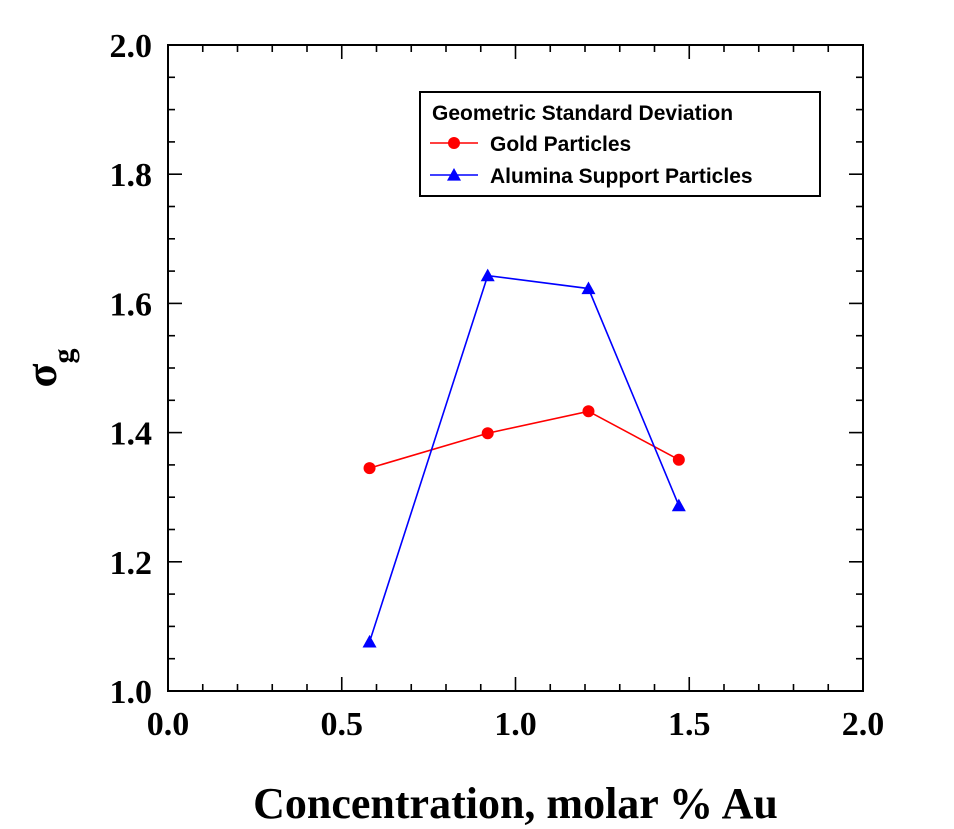 Image resolution: width=954 pixels, height=829 pixels. I want to click on x-tick-label: 1.0, so click(515, 724).